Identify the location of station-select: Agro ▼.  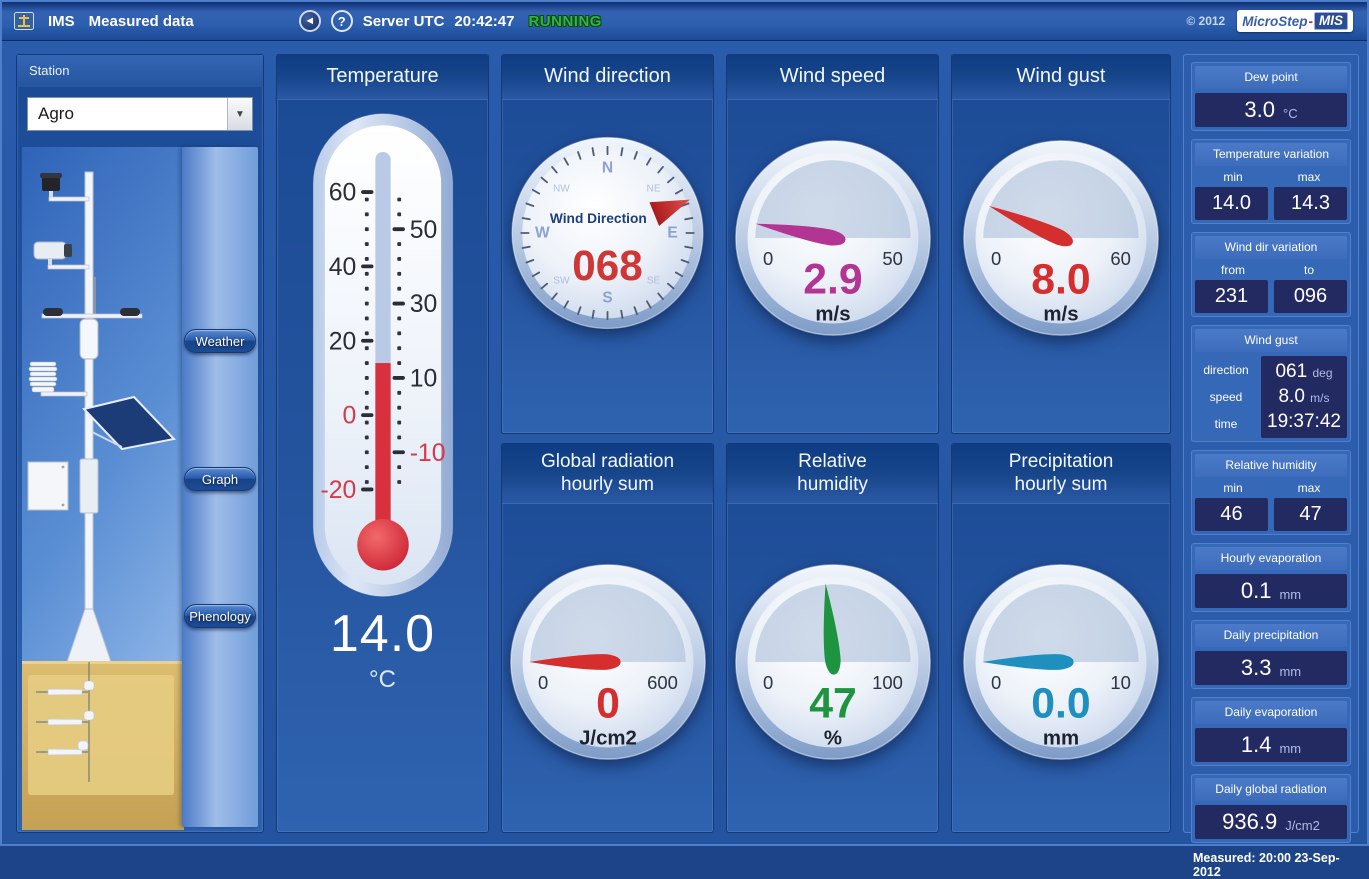
(140, 114).